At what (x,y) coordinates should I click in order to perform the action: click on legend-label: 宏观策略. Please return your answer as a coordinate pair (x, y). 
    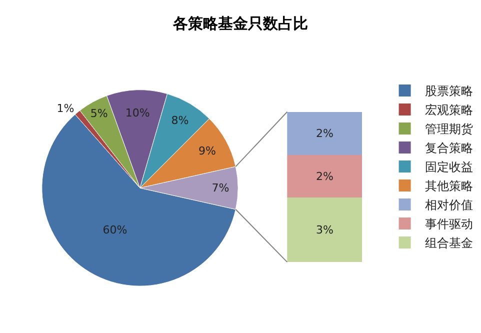
    Looking at the image, I should click on (448, 110).